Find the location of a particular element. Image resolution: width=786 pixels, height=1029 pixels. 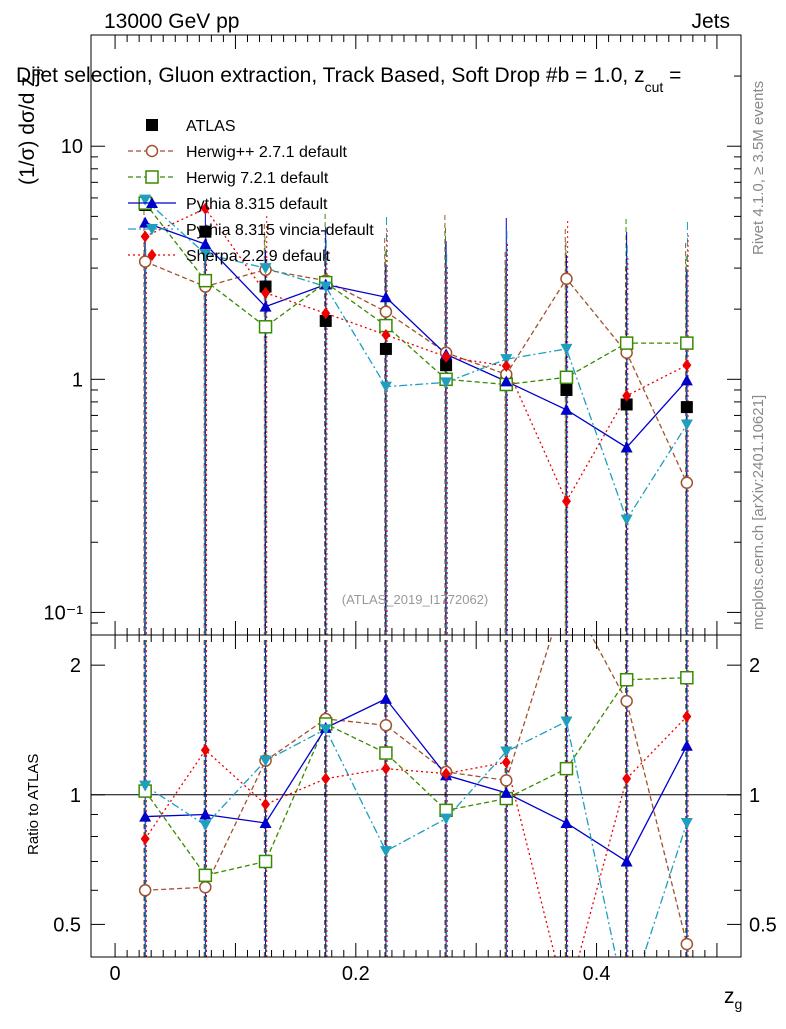

ratio-ylabel: Ratio to ATLAS is located at coordinates (33, 804).